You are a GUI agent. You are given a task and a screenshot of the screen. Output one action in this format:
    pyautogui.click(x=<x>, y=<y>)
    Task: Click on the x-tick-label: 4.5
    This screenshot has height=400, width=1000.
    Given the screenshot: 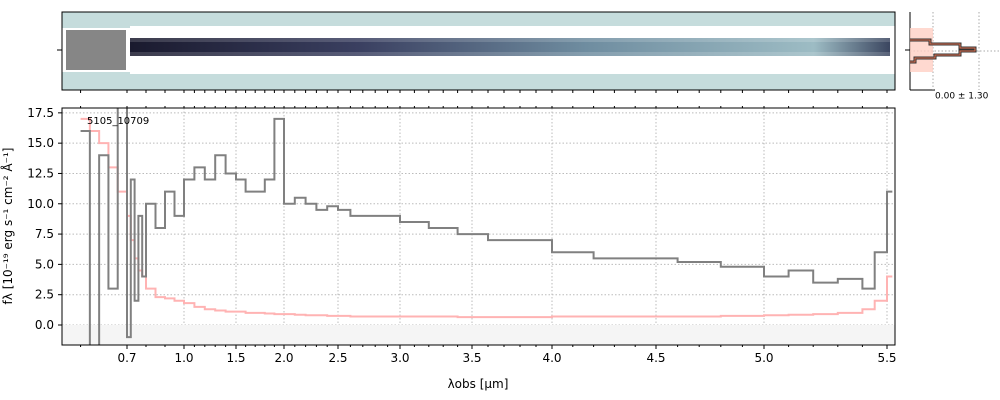 What is the action you would take?
    pyautogui.click(x=655, y=358)
    